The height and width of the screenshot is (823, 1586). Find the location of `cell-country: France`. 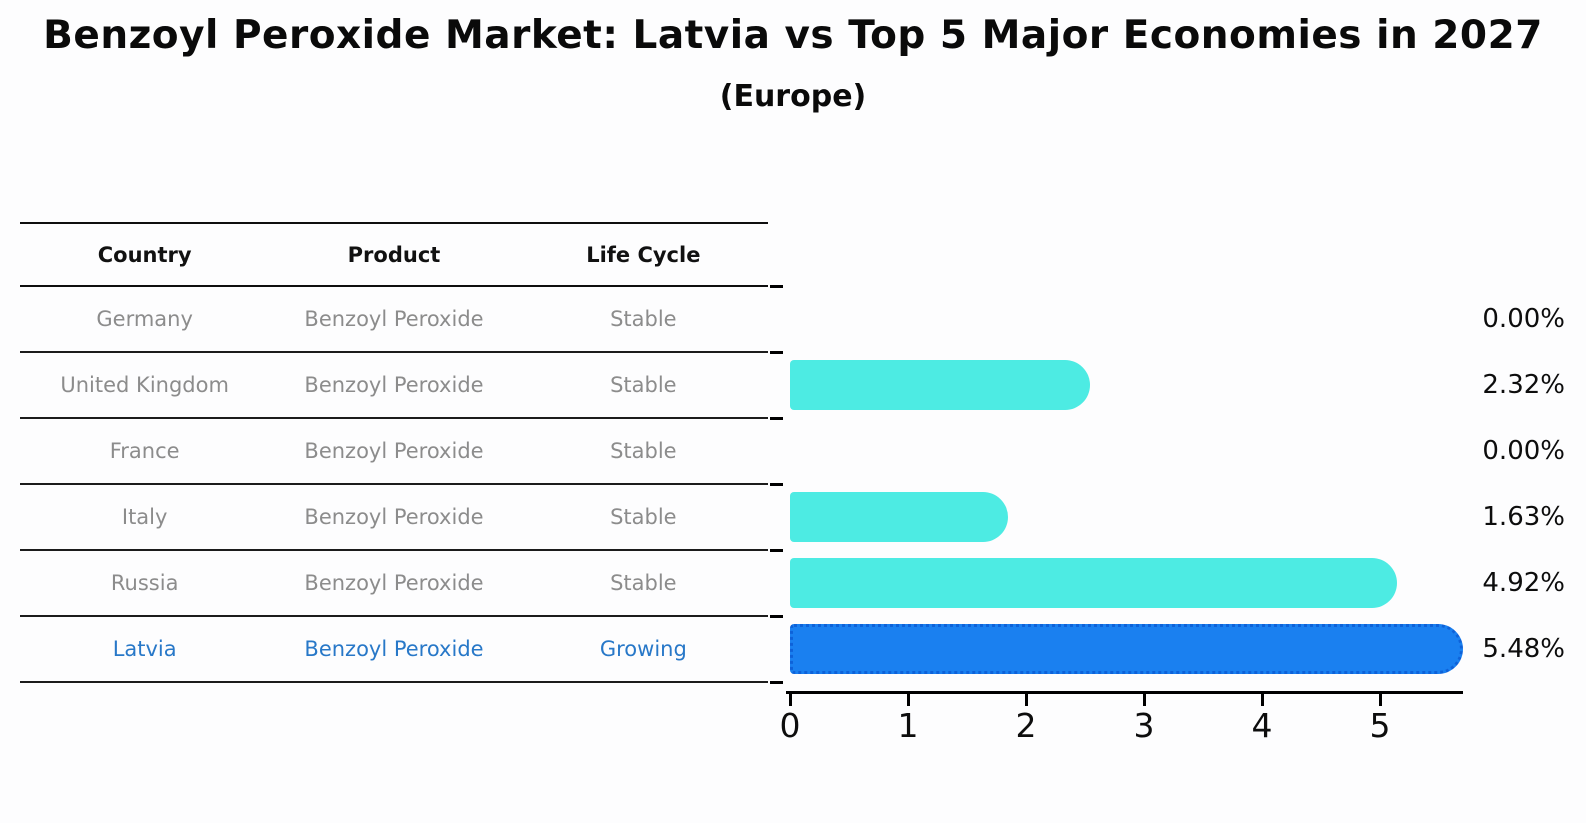

cell-country: France is located at coordinates (144, 451).